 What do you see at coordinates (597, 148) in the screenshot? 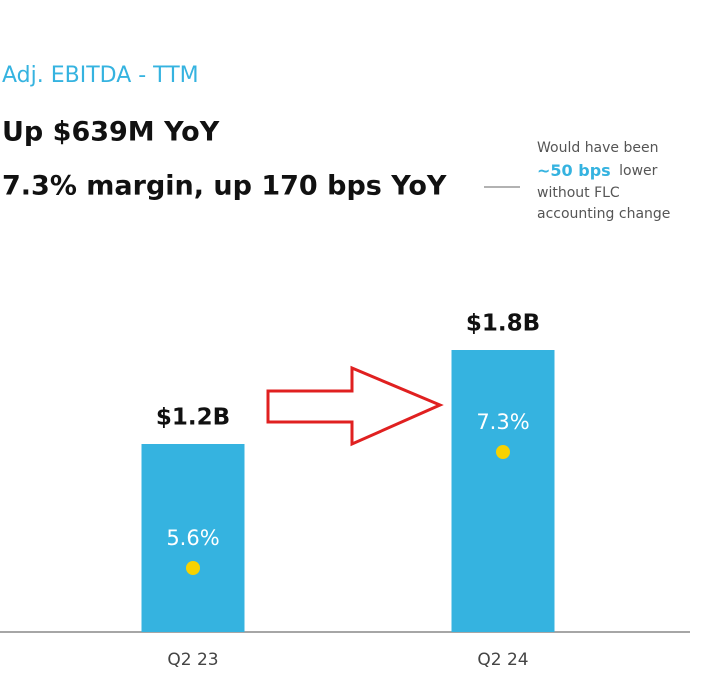
I see `annotation: Would have been` at bounding box center [597, 148].